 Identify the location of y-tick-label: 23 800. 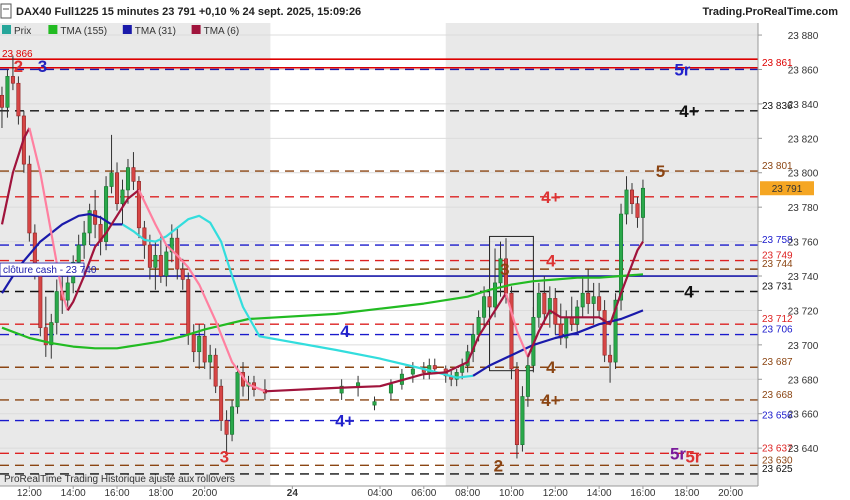
(803, 174).